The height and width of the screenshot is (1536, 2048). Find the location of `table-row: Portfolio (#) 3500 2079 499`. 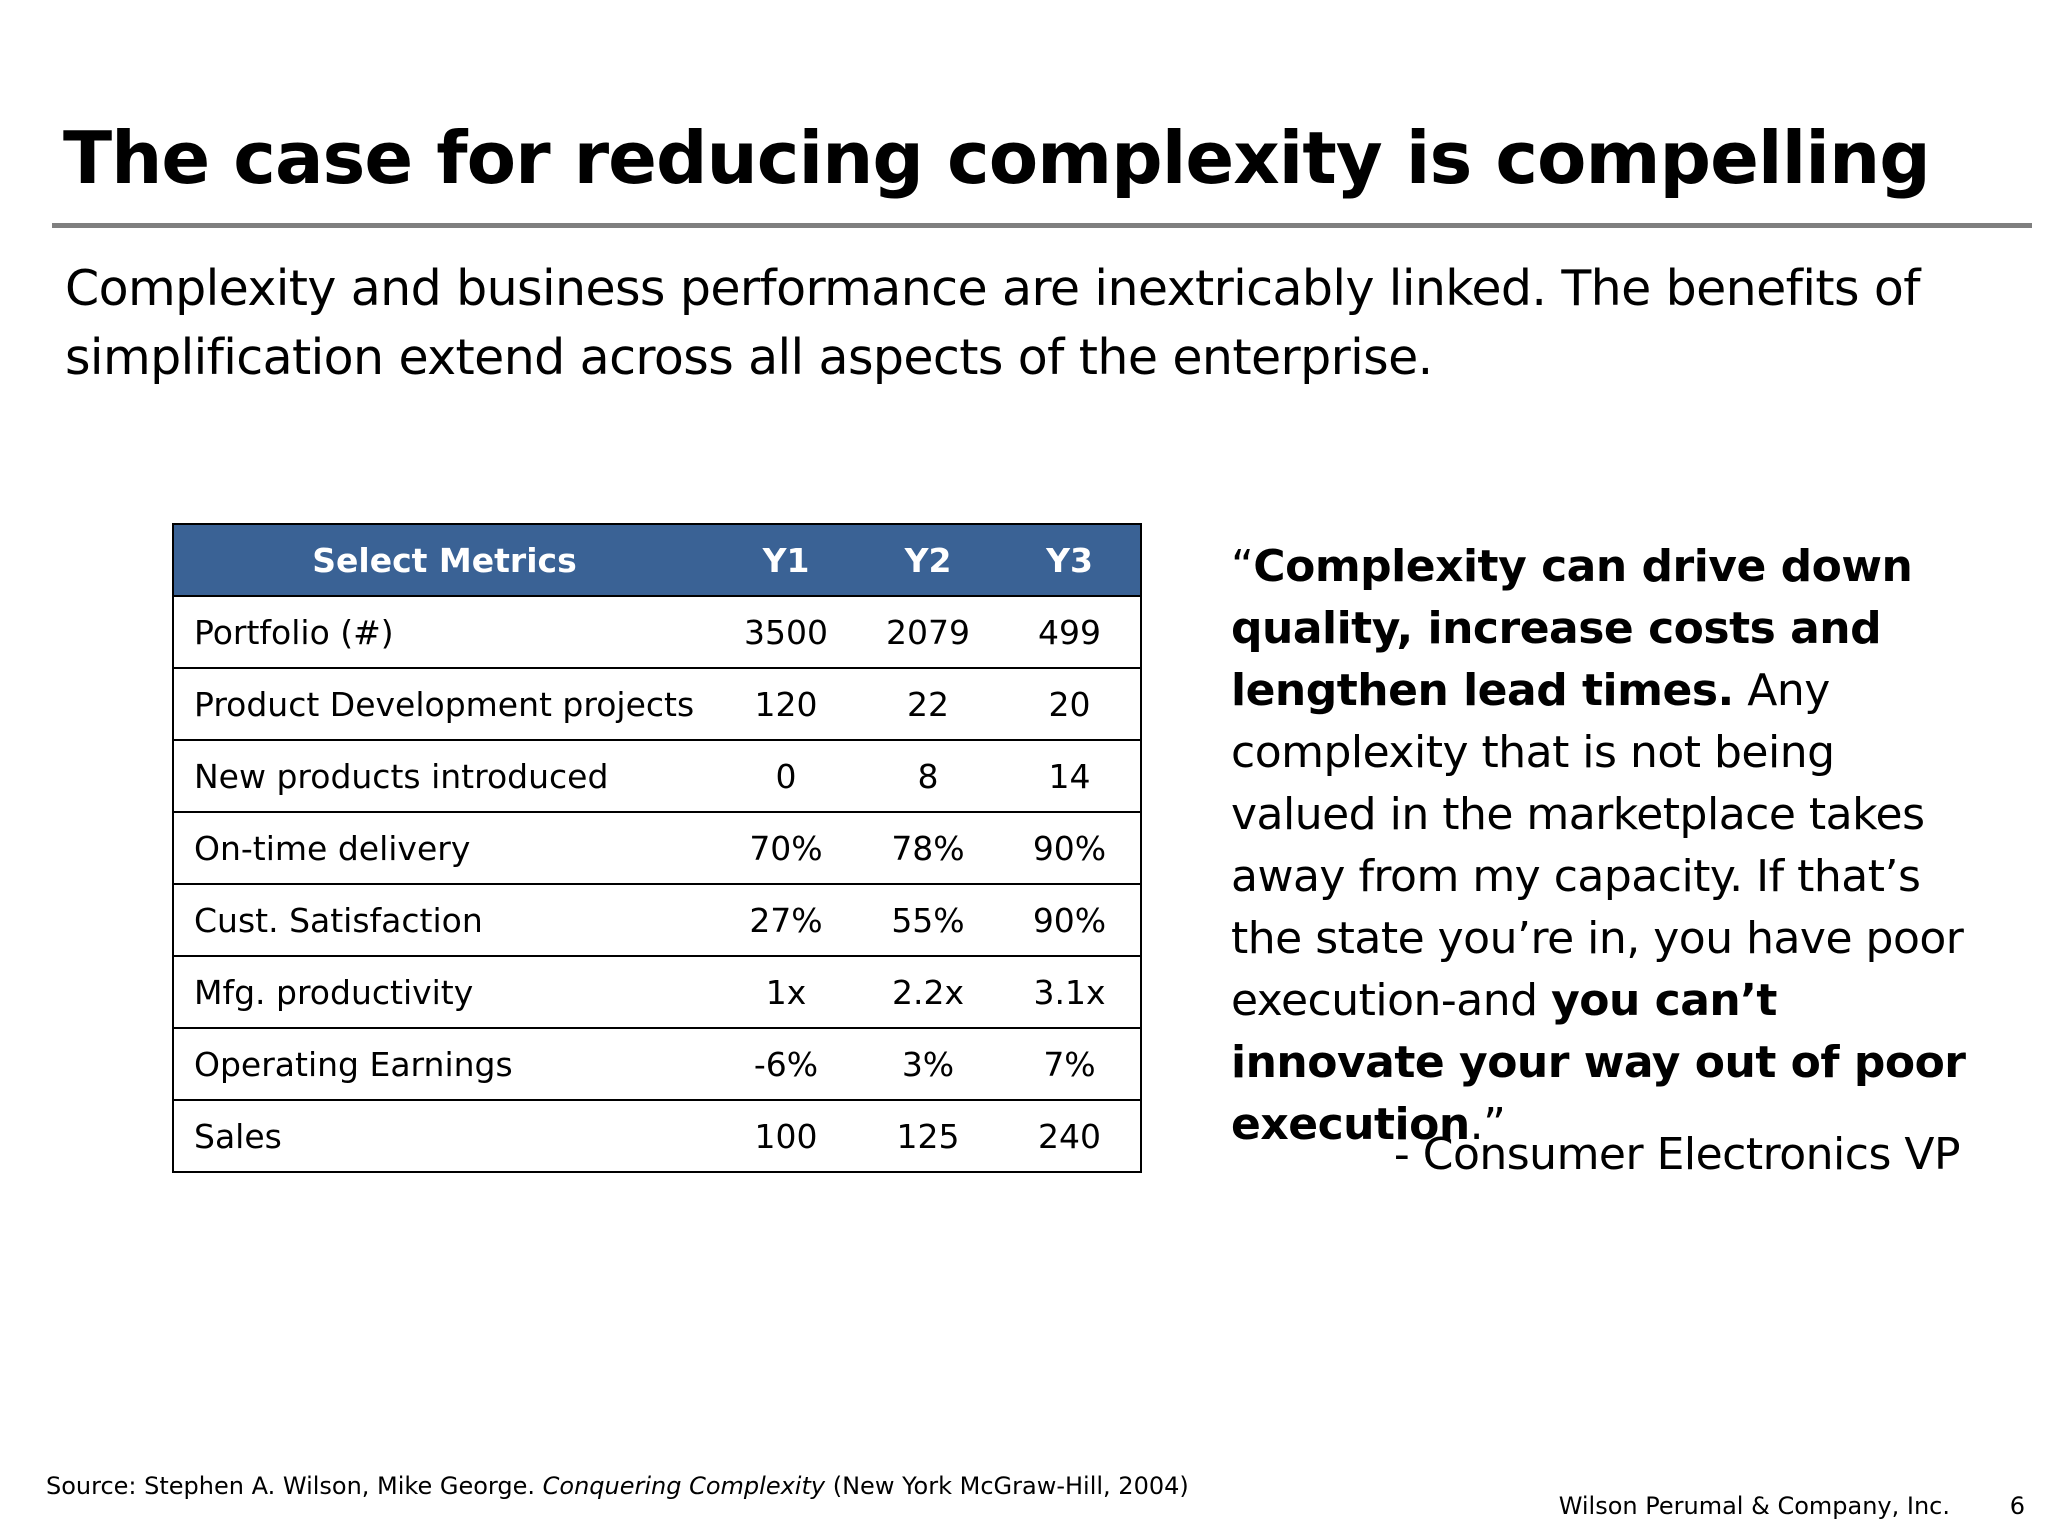

table-row: Portfolio (#) 3500 2079 499 is located at coordinates (657, 632).